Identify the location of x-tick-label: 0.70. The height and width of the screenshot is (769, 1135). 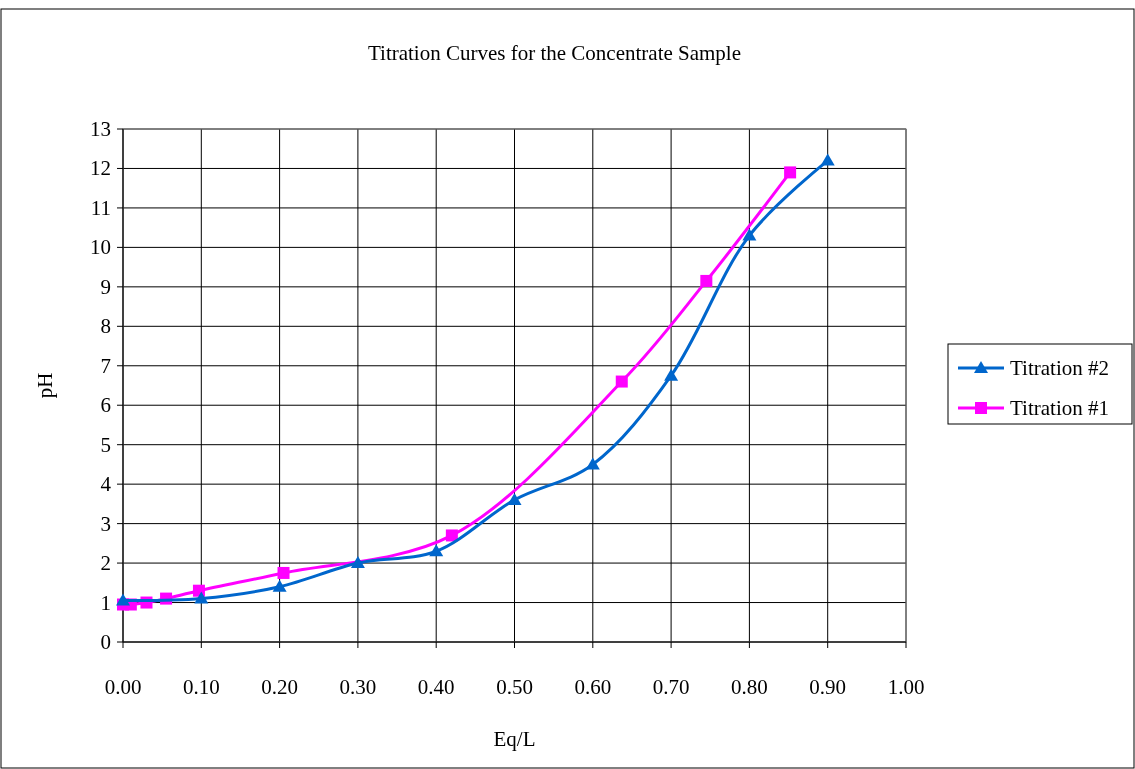
(671, 687).